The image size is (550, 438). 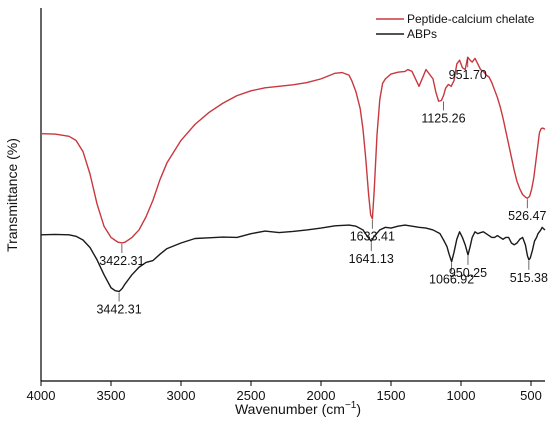 I want to click on x-tick-label-1500: 1500, so click(x=391, y=395).